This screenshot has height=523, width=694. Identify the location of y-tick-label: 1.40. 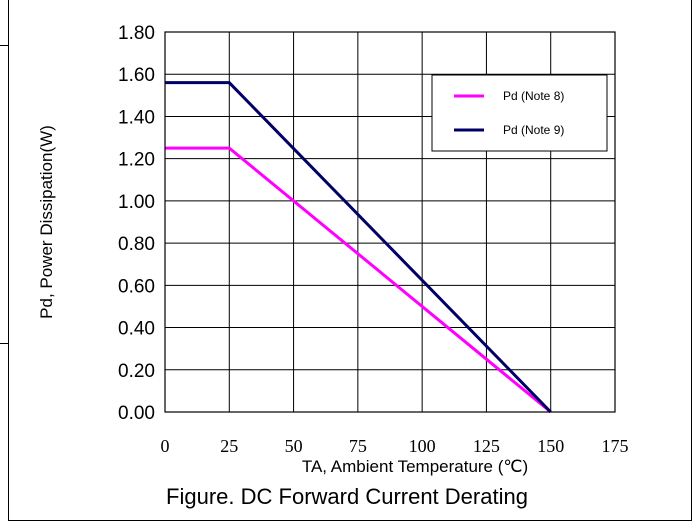
(136, 117).